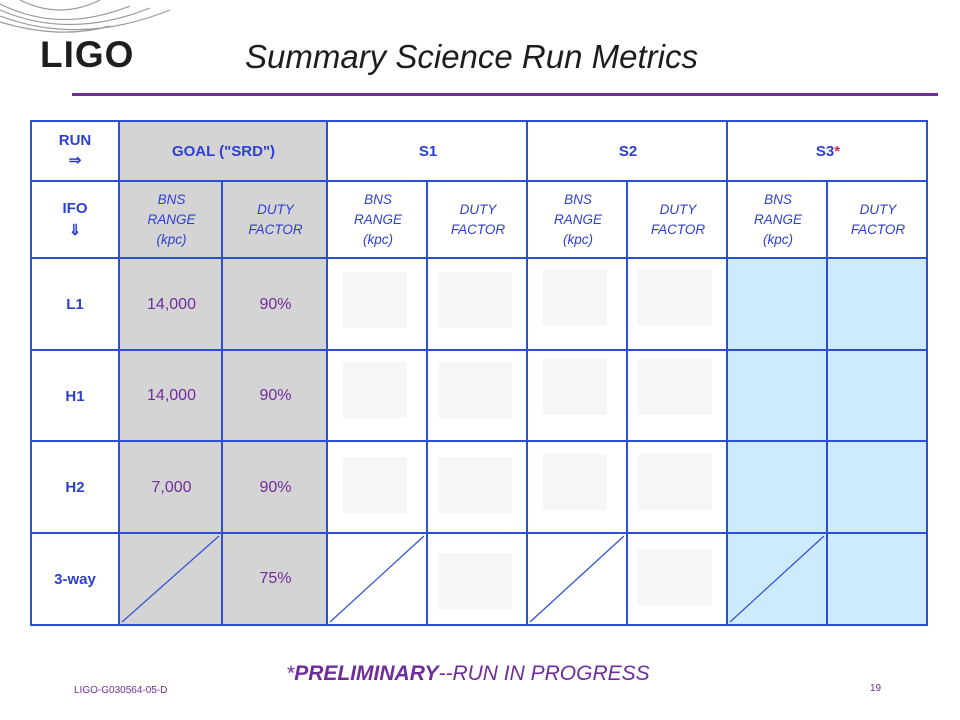  What do you see at coordinates (366, 673) in the screenshot?
I see `note-emphasis: PRELIMINARY` at bounding box center [366, 673].